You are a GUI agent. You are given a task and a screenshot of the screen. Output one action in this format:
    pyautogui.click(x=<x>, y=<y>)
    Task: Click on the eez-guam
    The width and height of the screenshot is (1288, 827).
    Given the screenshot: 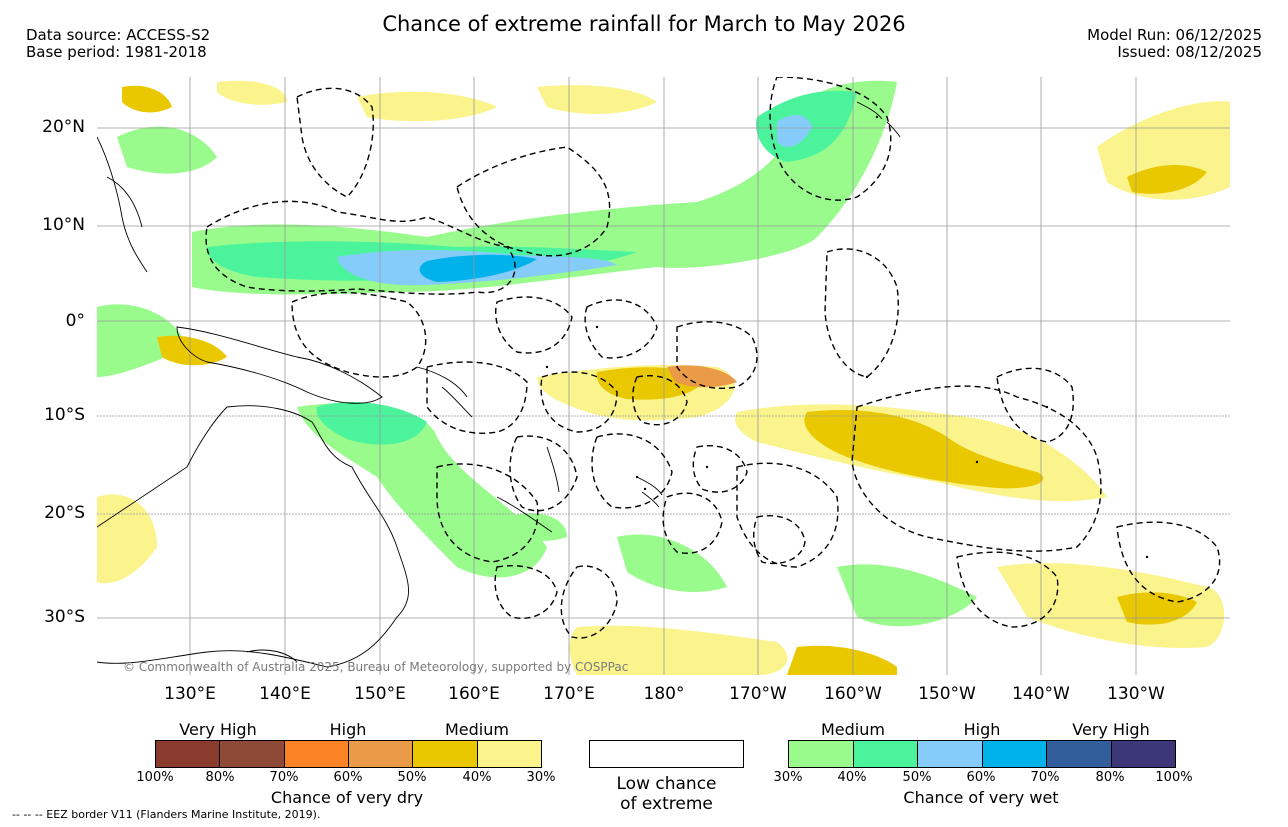 What is the action you would take?
    pyautogui.click(x=335, y=142)
    